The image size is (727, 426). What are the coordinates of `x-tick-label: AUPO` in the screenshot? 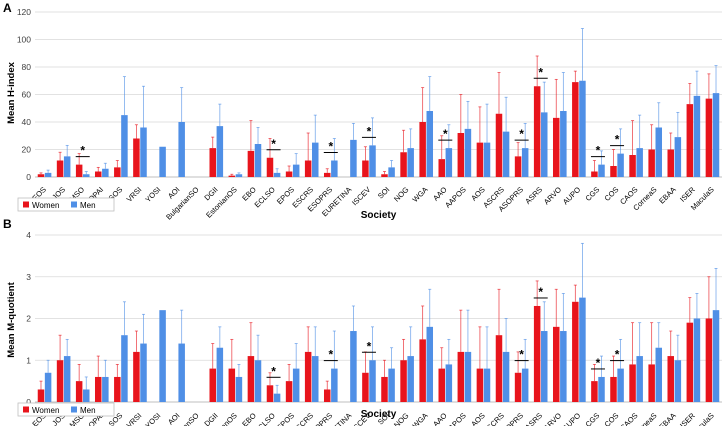 It's located at (572, 418).